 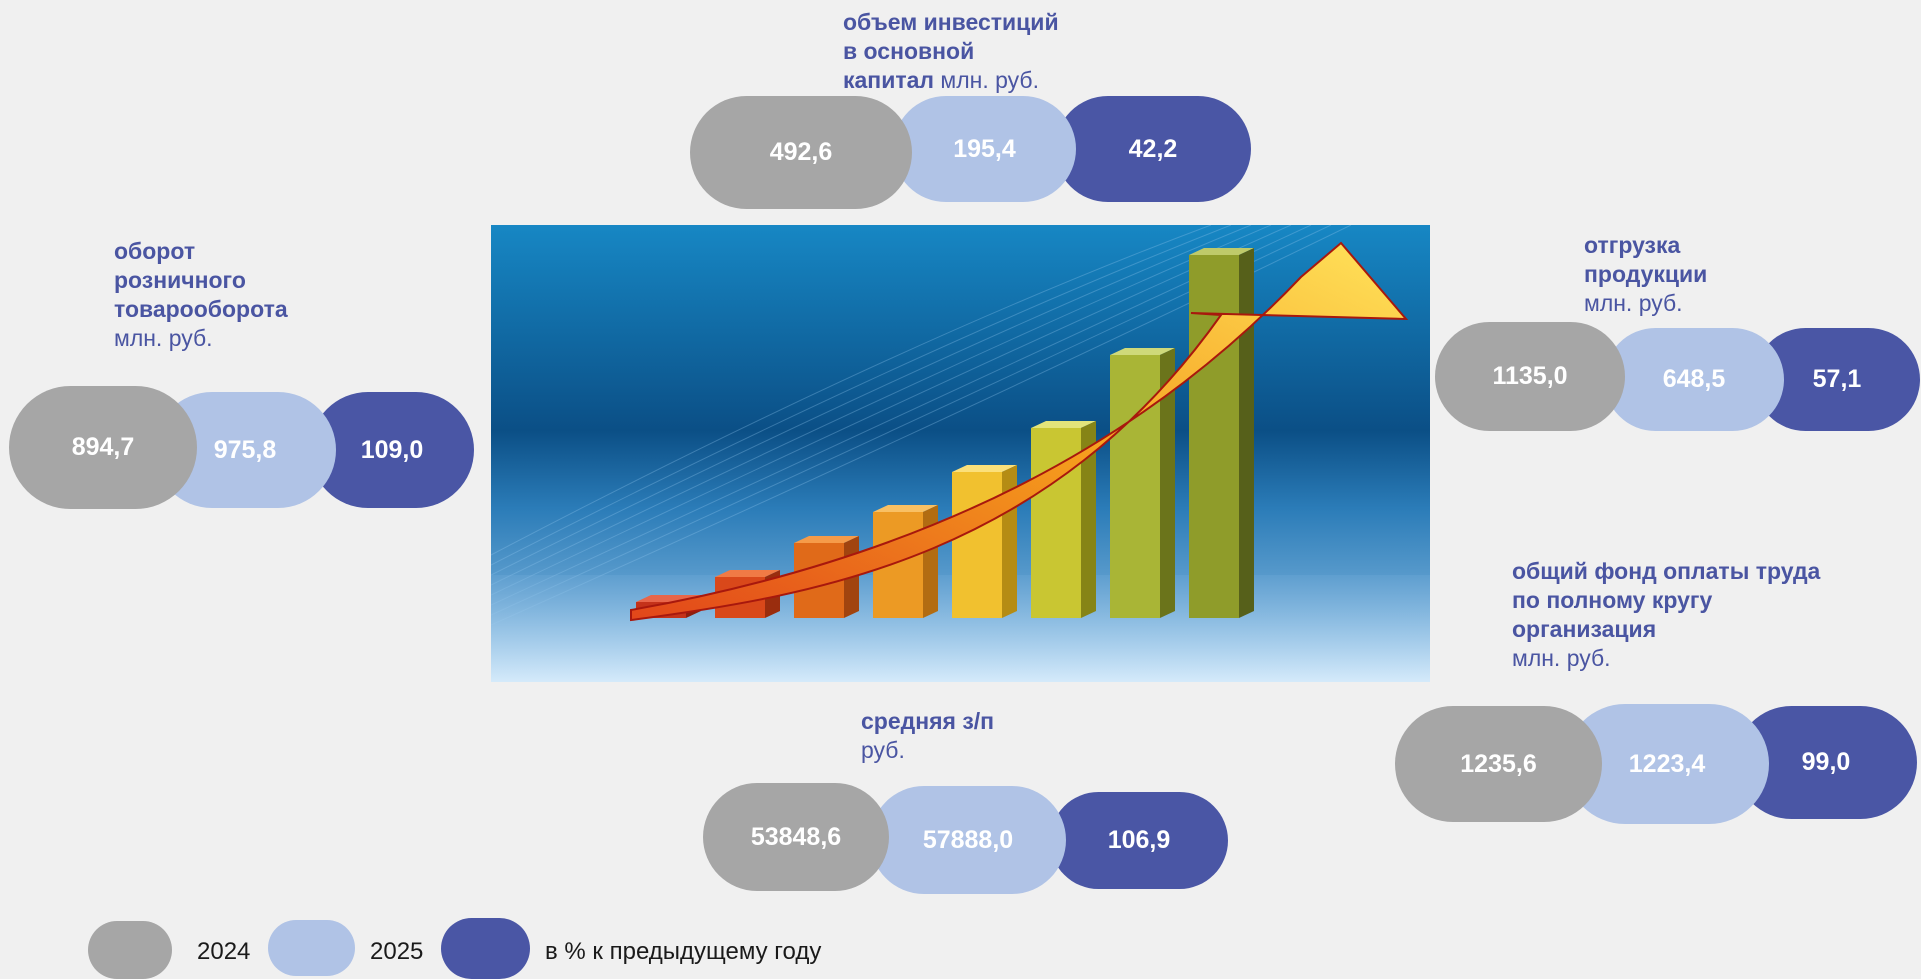 What do you see at coordinates (155, 251) in the screenshot?
I see `retail-title-line-1: оборот` at bounding box center [155, 251].